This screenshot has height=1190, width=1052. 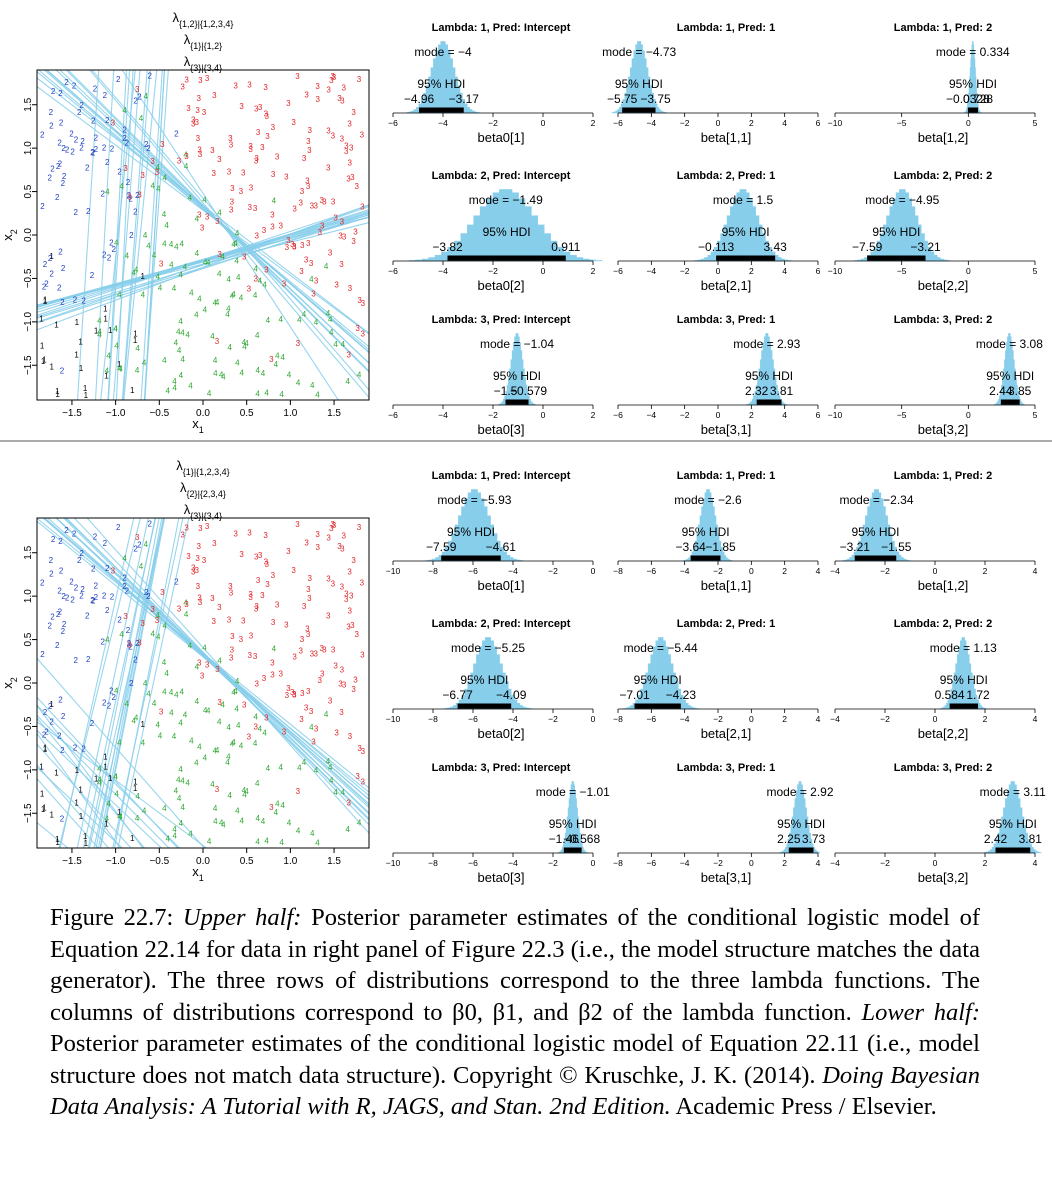 I want to click on lambda-label-1: λ{1}|{1,2,3,4}, so click(x=202, y=467).